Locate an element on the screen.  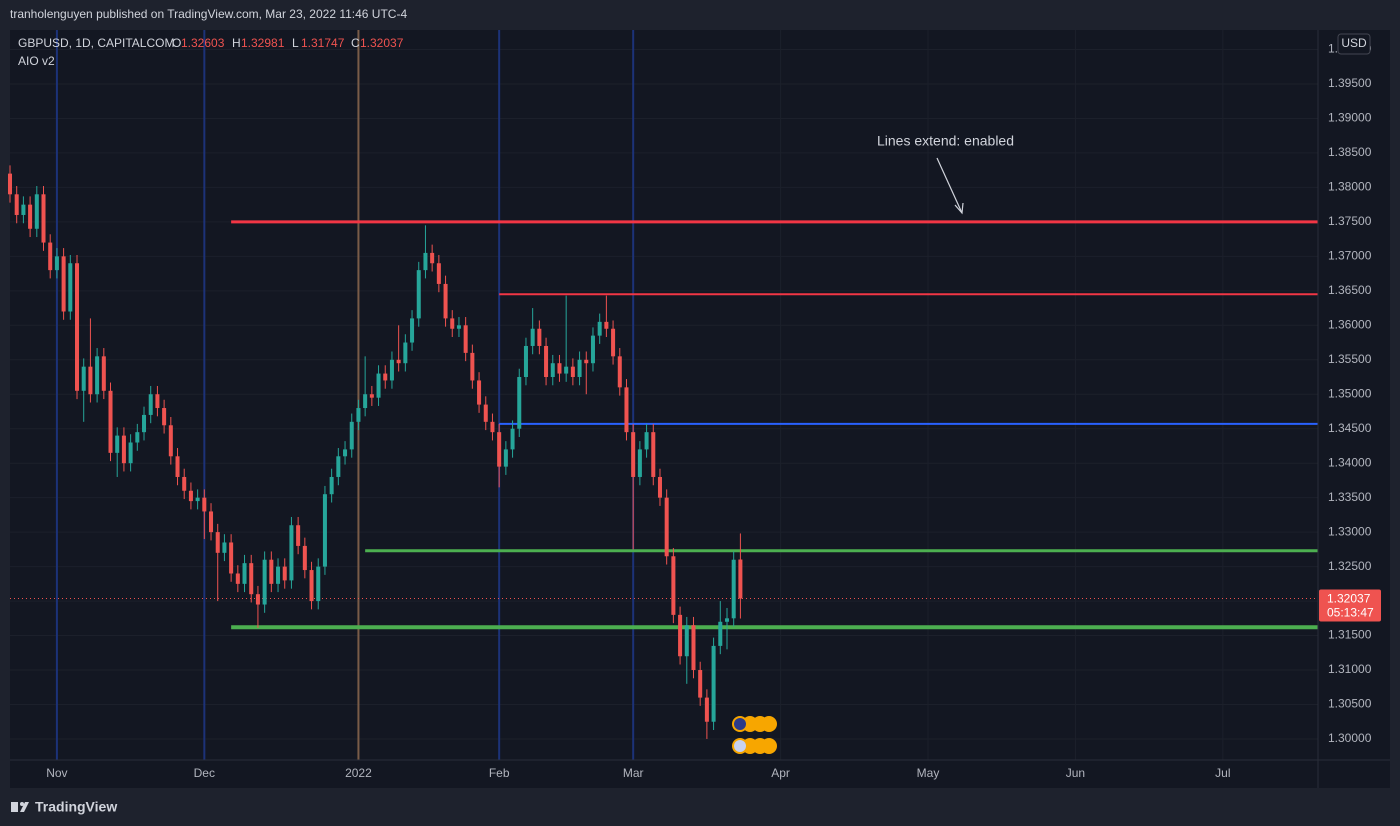
currency-box is located at coordinates (1354, 44).